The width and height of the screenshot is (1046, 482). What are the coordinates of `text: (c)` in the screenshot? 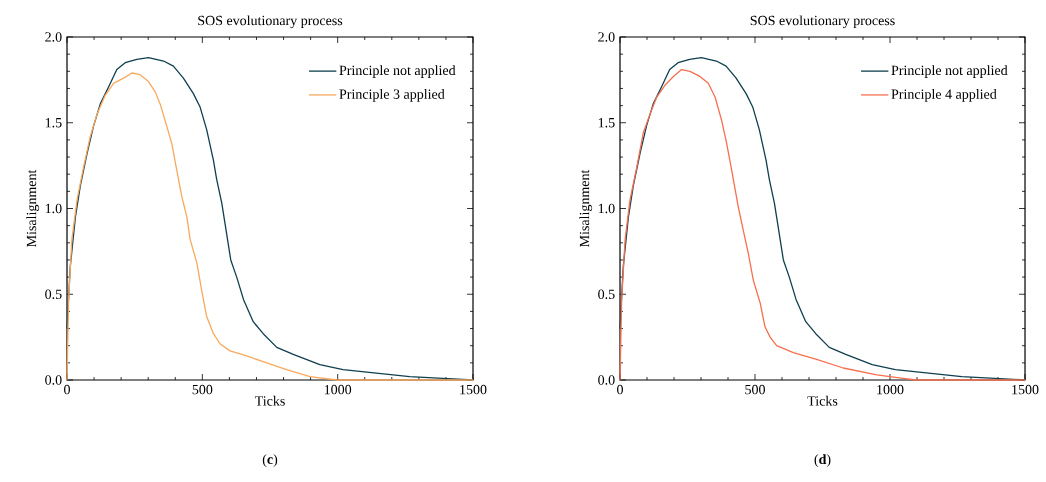 It's located at (270, 460).